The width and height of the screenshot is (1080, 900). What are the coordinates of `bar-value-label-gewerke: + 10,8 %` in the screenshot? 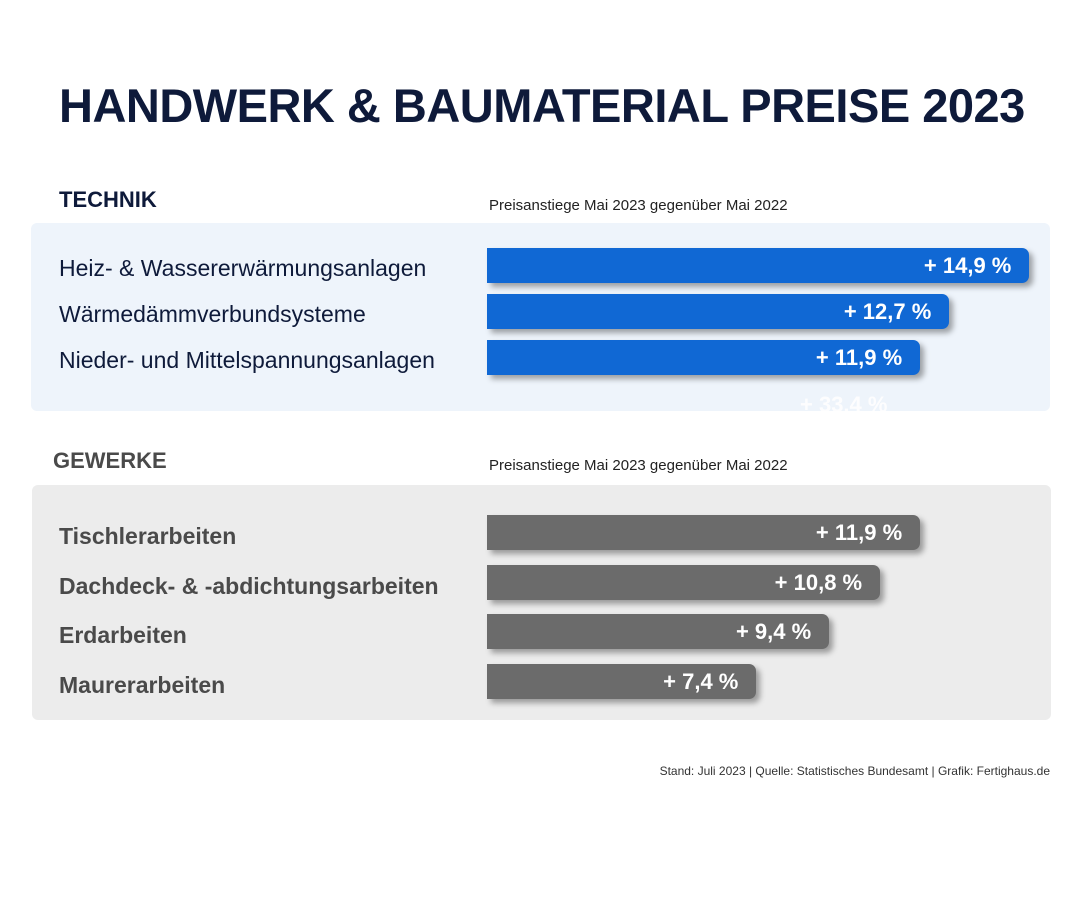 It's located at (818, 582).